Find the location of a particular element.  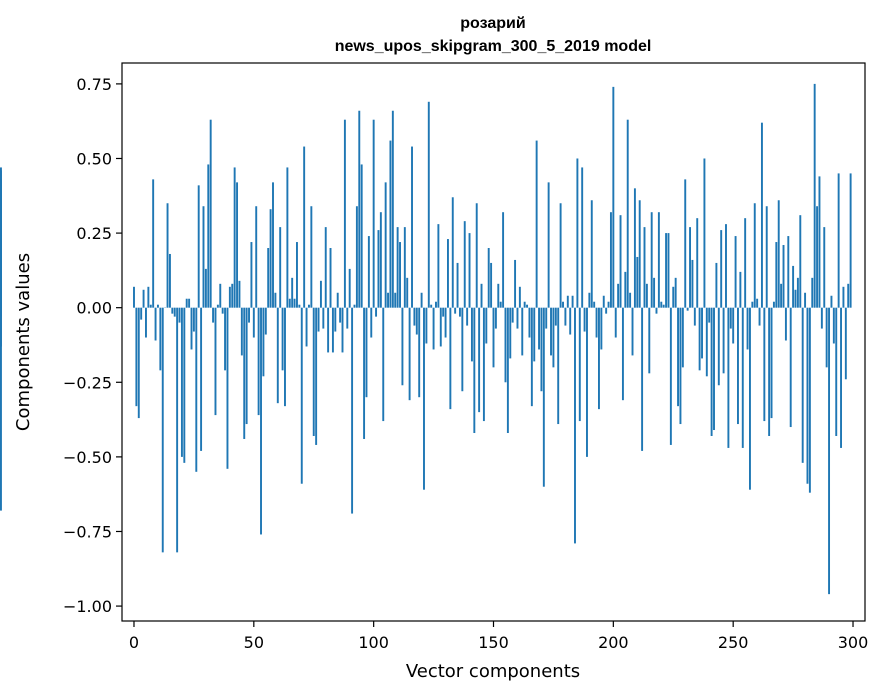

x-tick-label: 50 is located at coordinates (254, 642).